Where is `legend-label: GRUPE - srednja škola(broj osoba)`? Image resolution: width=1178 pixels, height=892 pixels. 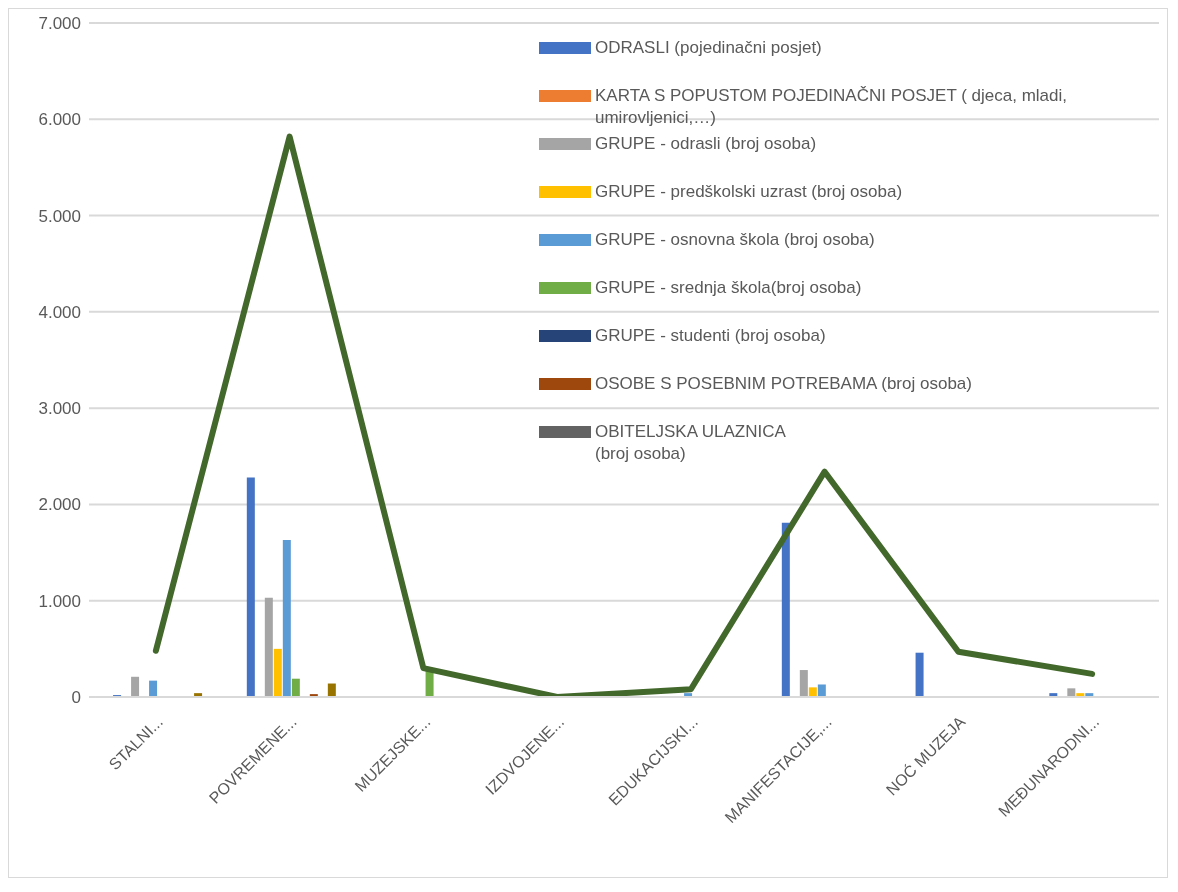 legend-label: GRUPE - srednja škola(broj osoba) is located at coordinates (728, 288).